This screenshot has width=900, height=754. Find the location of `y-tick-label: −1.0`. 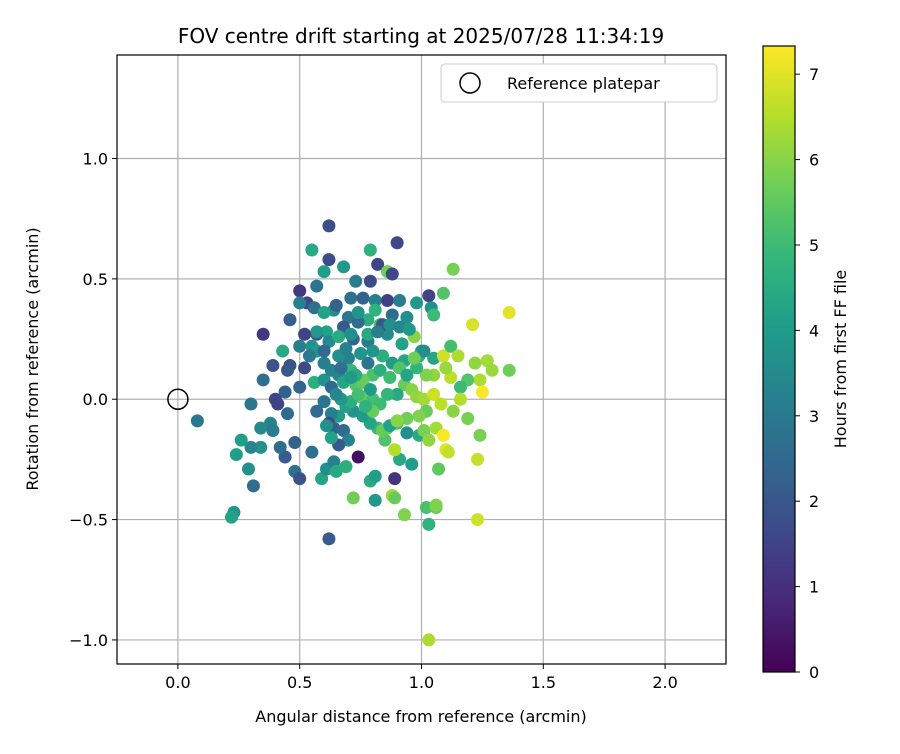

y-tick-label: −1.0 is located at coordinates (88, 640).